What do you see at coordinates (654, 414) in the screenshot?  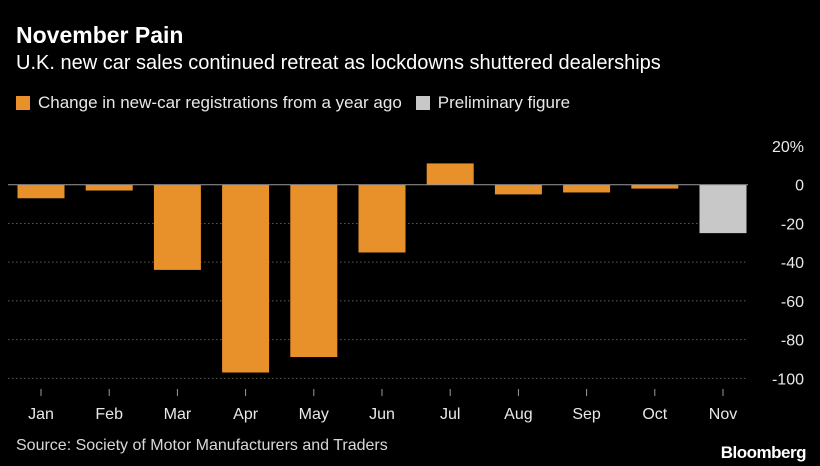 I see `x-tick-label: Oct` at bounding box center [654, 414].